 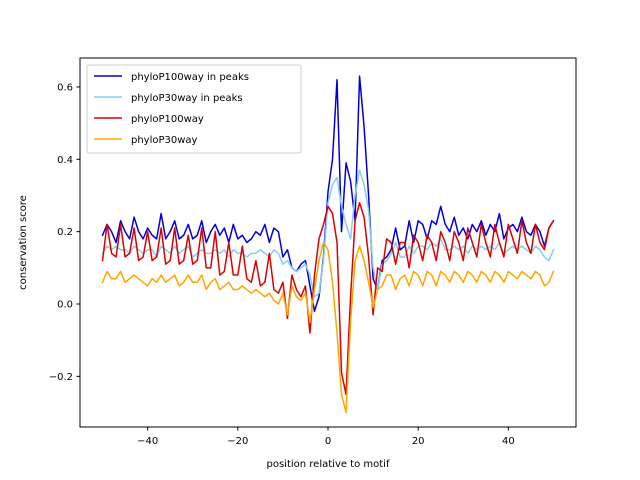 What do you see at coordinates (508, 441) in the screenshot?
I see `x-tick-label: 40` at bounding box center [508, 441].